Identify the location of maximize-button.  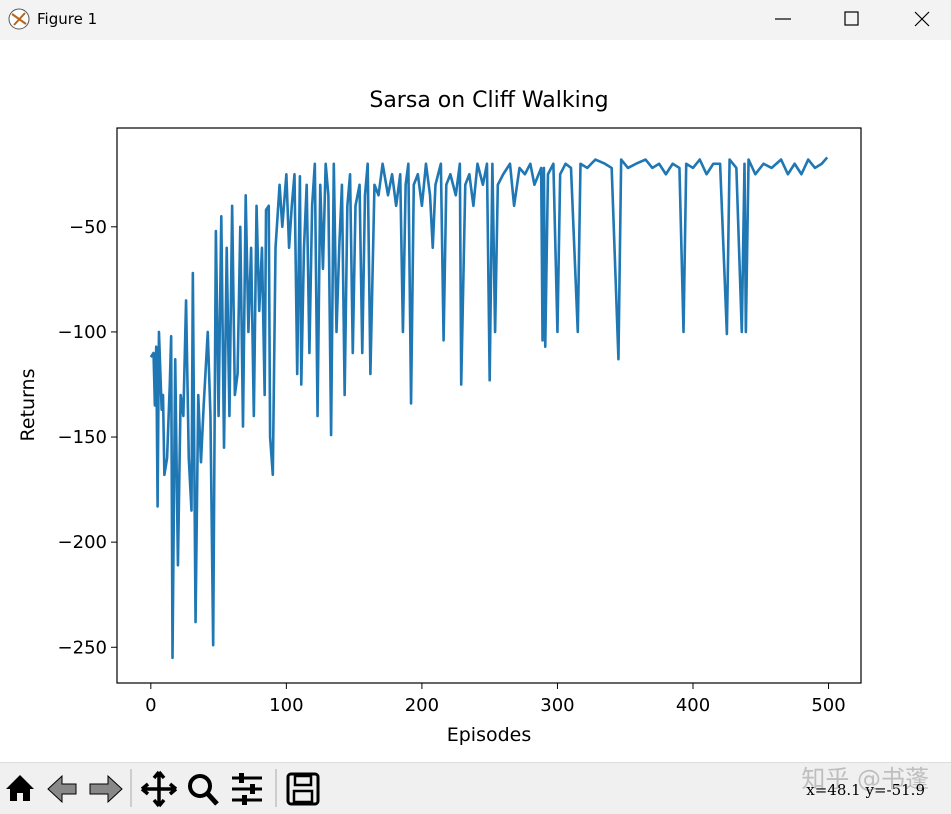
(851, 18).